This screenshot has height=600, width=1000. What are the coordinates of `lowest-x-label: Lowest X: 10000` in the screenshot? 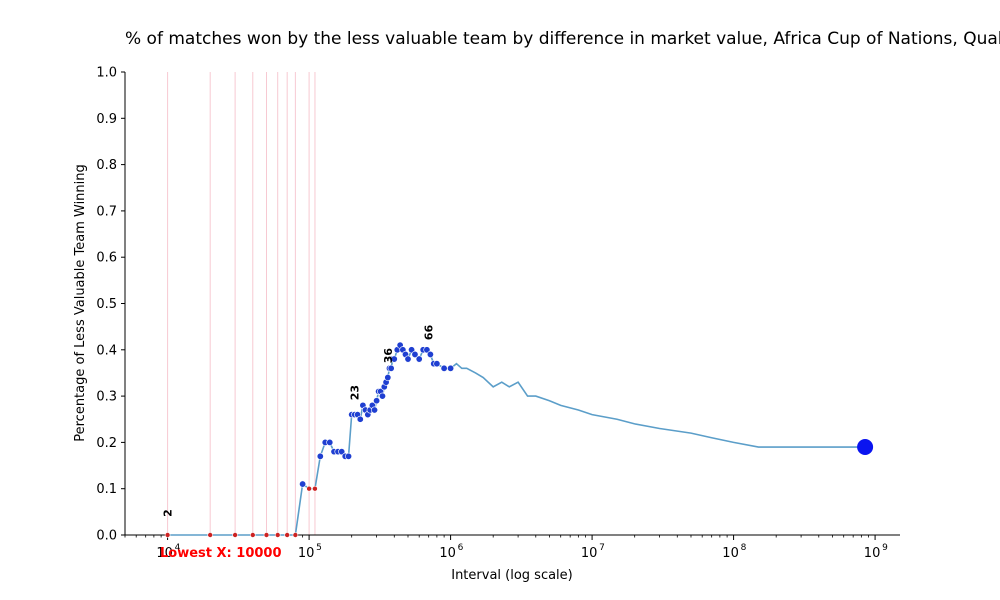 It's located at (221, 553).